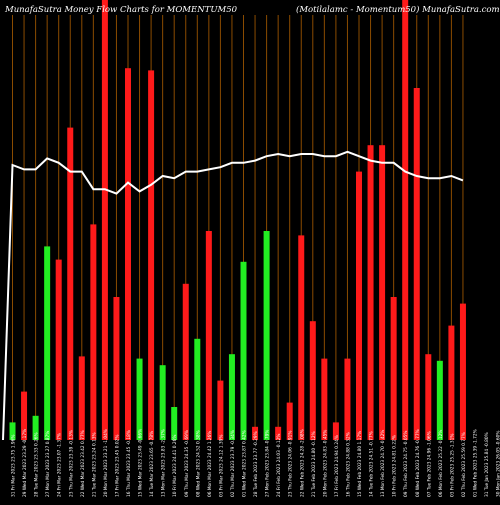 The image size is (500, 505). I want to click on x-tick-label: 10 Fri Mar 2023 24.41 0.26%, so click(175, 466).